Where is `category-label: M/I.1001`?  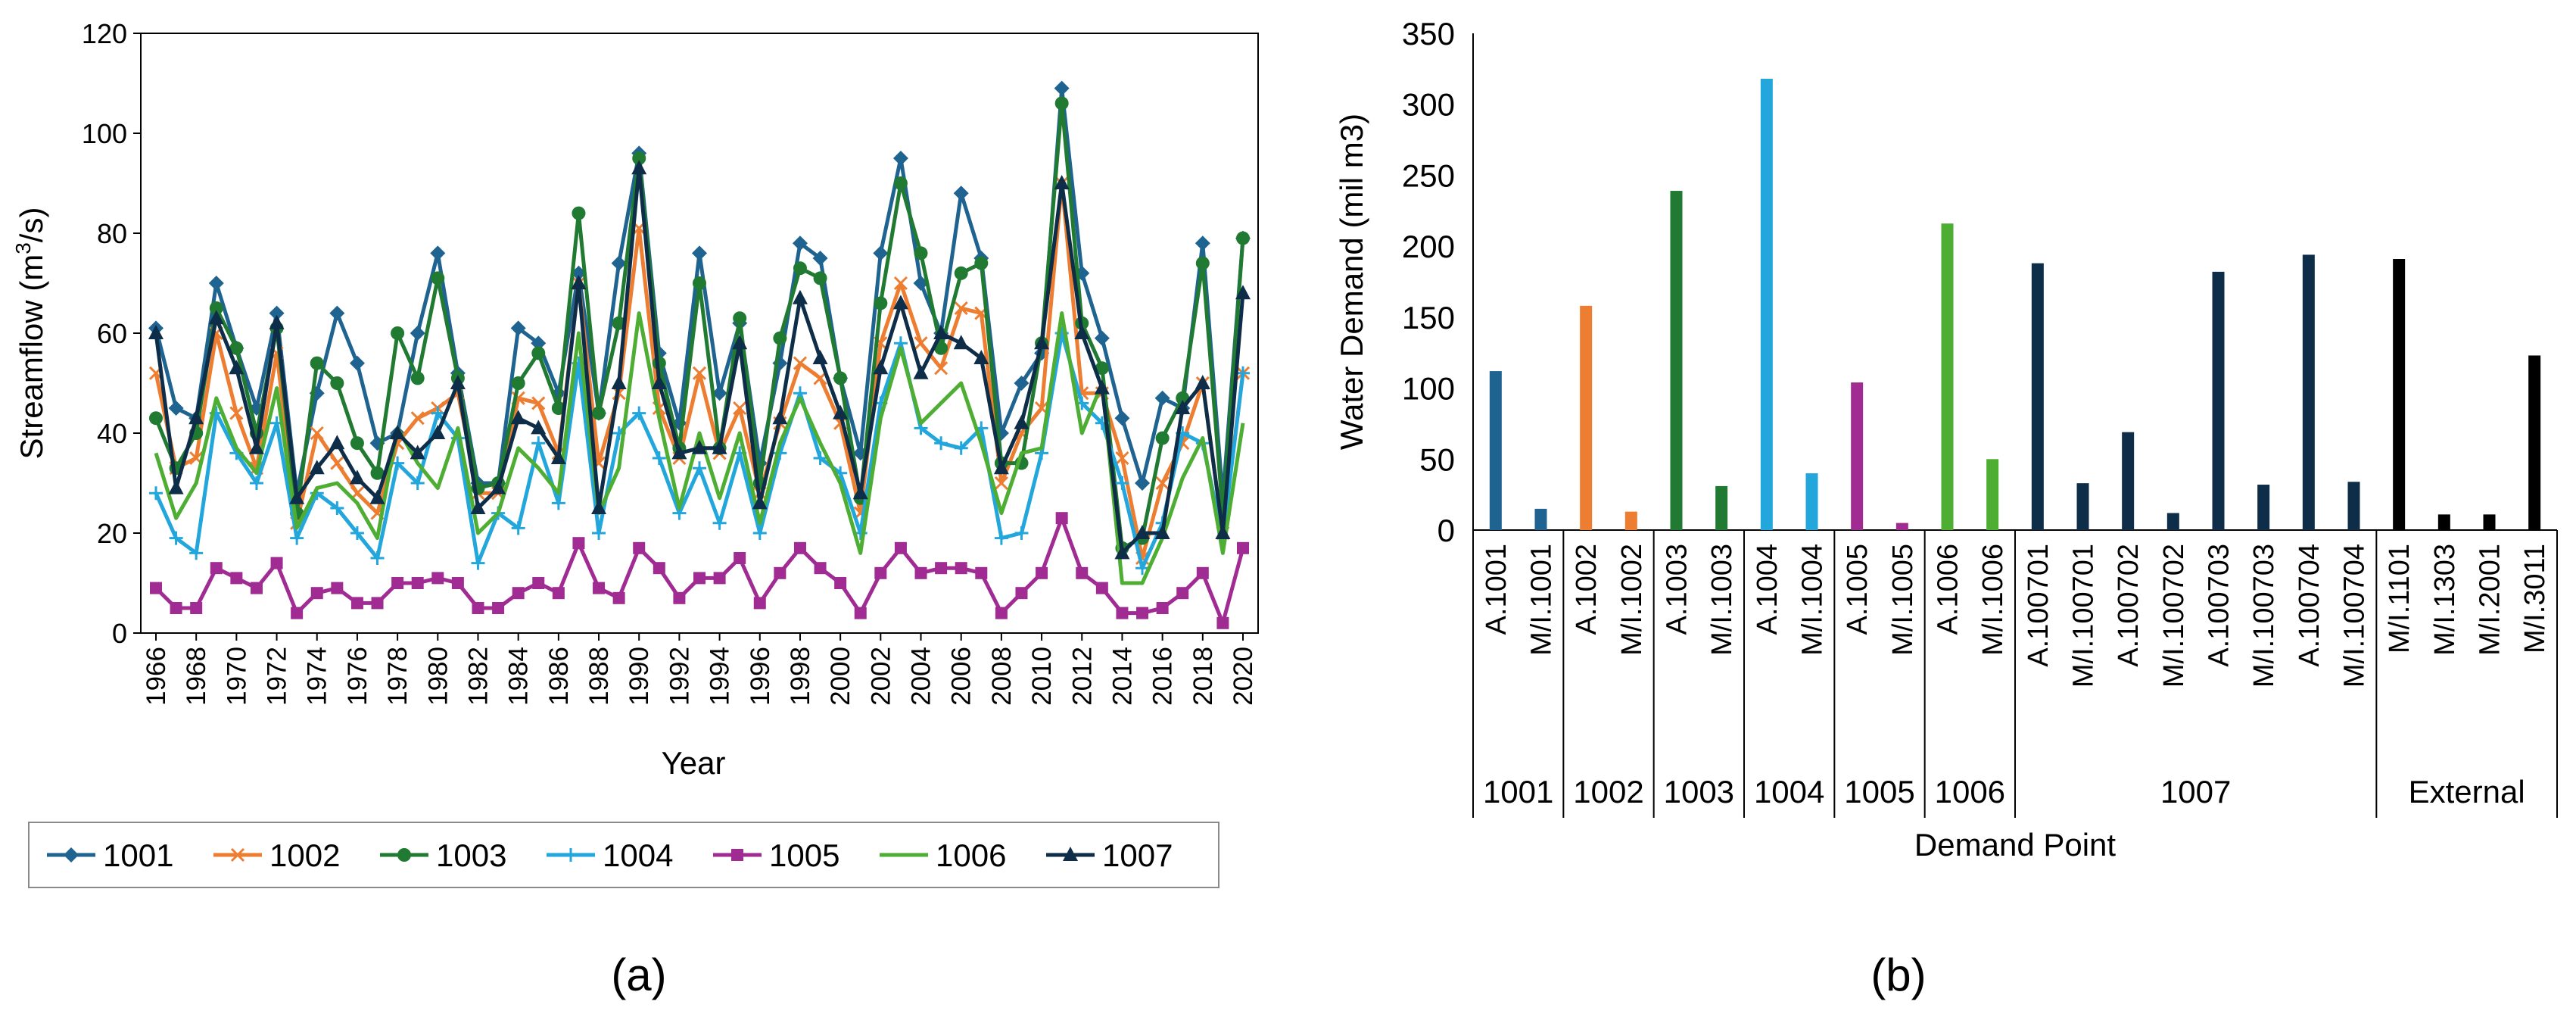 category-label: M/I.1001 is located at coordinates (1542, 600).